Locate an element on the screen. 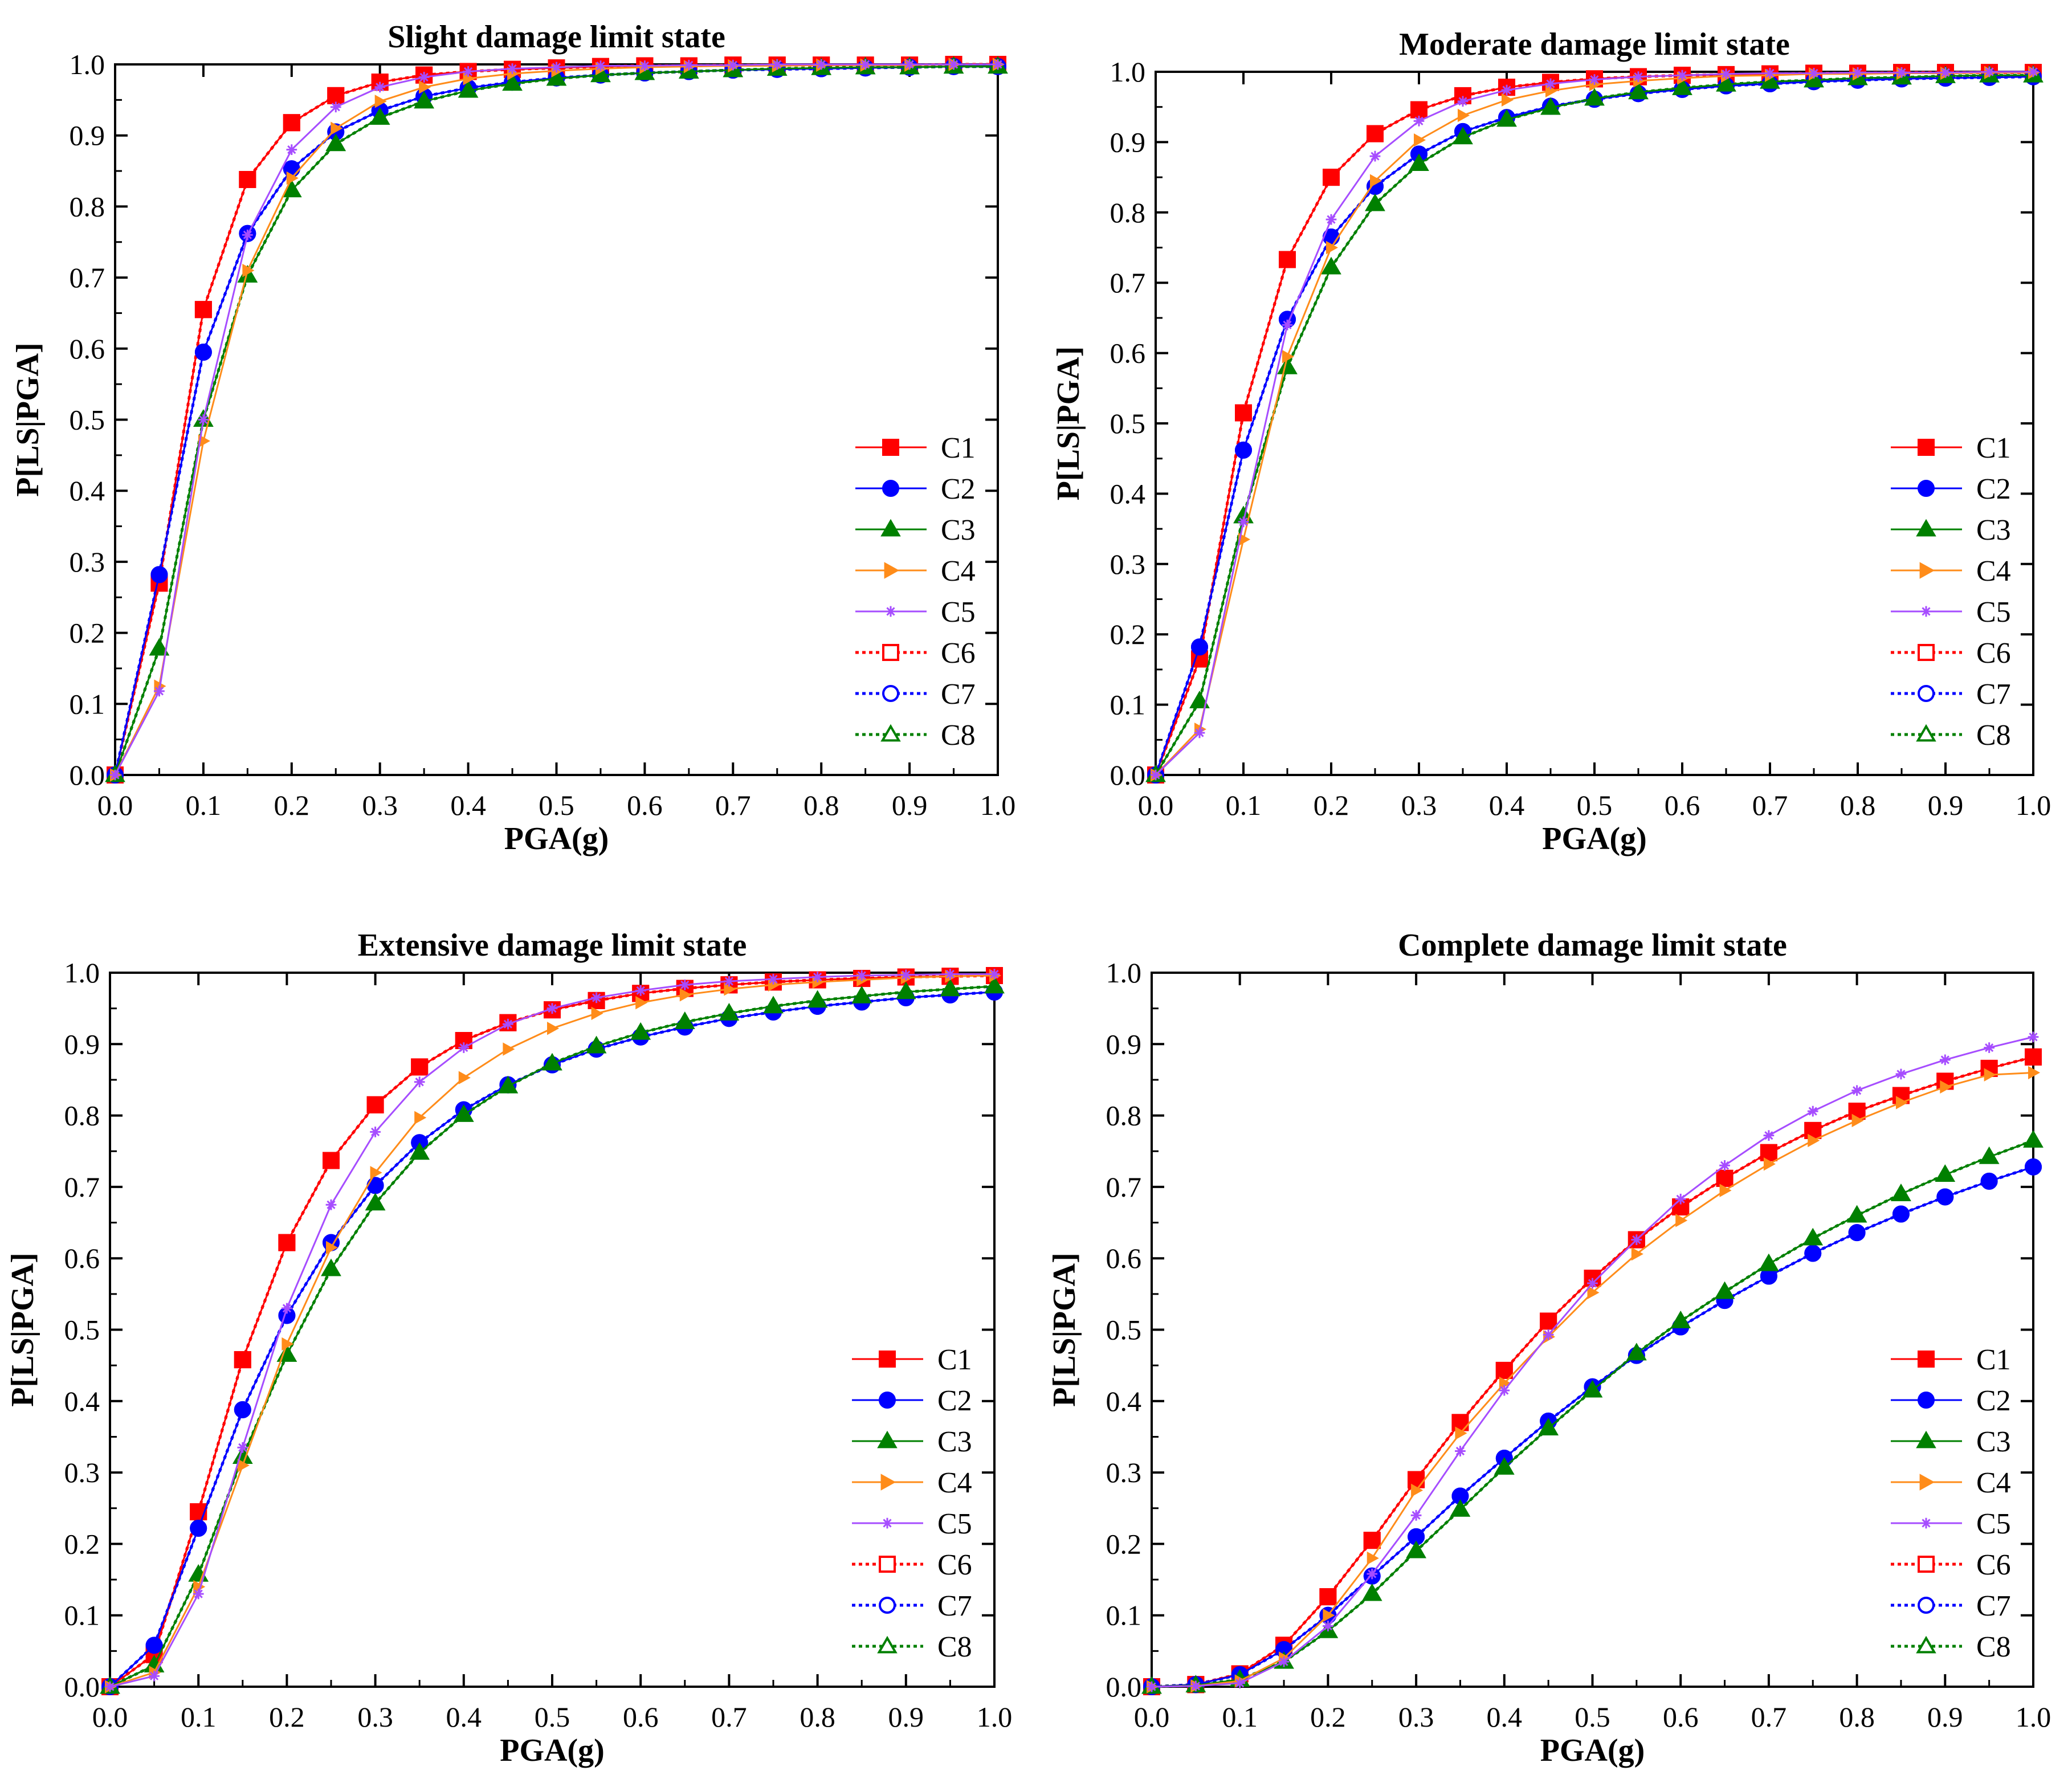 The height and width of the screenshot is (1787, 2072). legend-label-c6: C6 is located at coordinates (955, 1565).